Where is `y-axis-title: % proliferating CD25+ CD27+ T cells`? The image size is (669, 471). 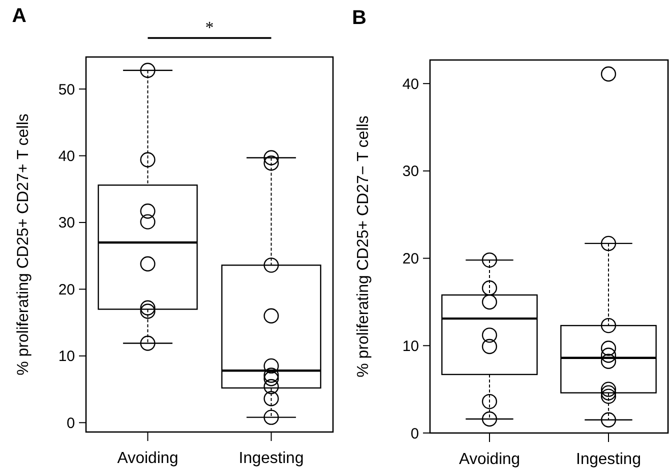
y-axis-title: % proliferating CD25+ CD27+ T cells is located at coordinates (23, 245).